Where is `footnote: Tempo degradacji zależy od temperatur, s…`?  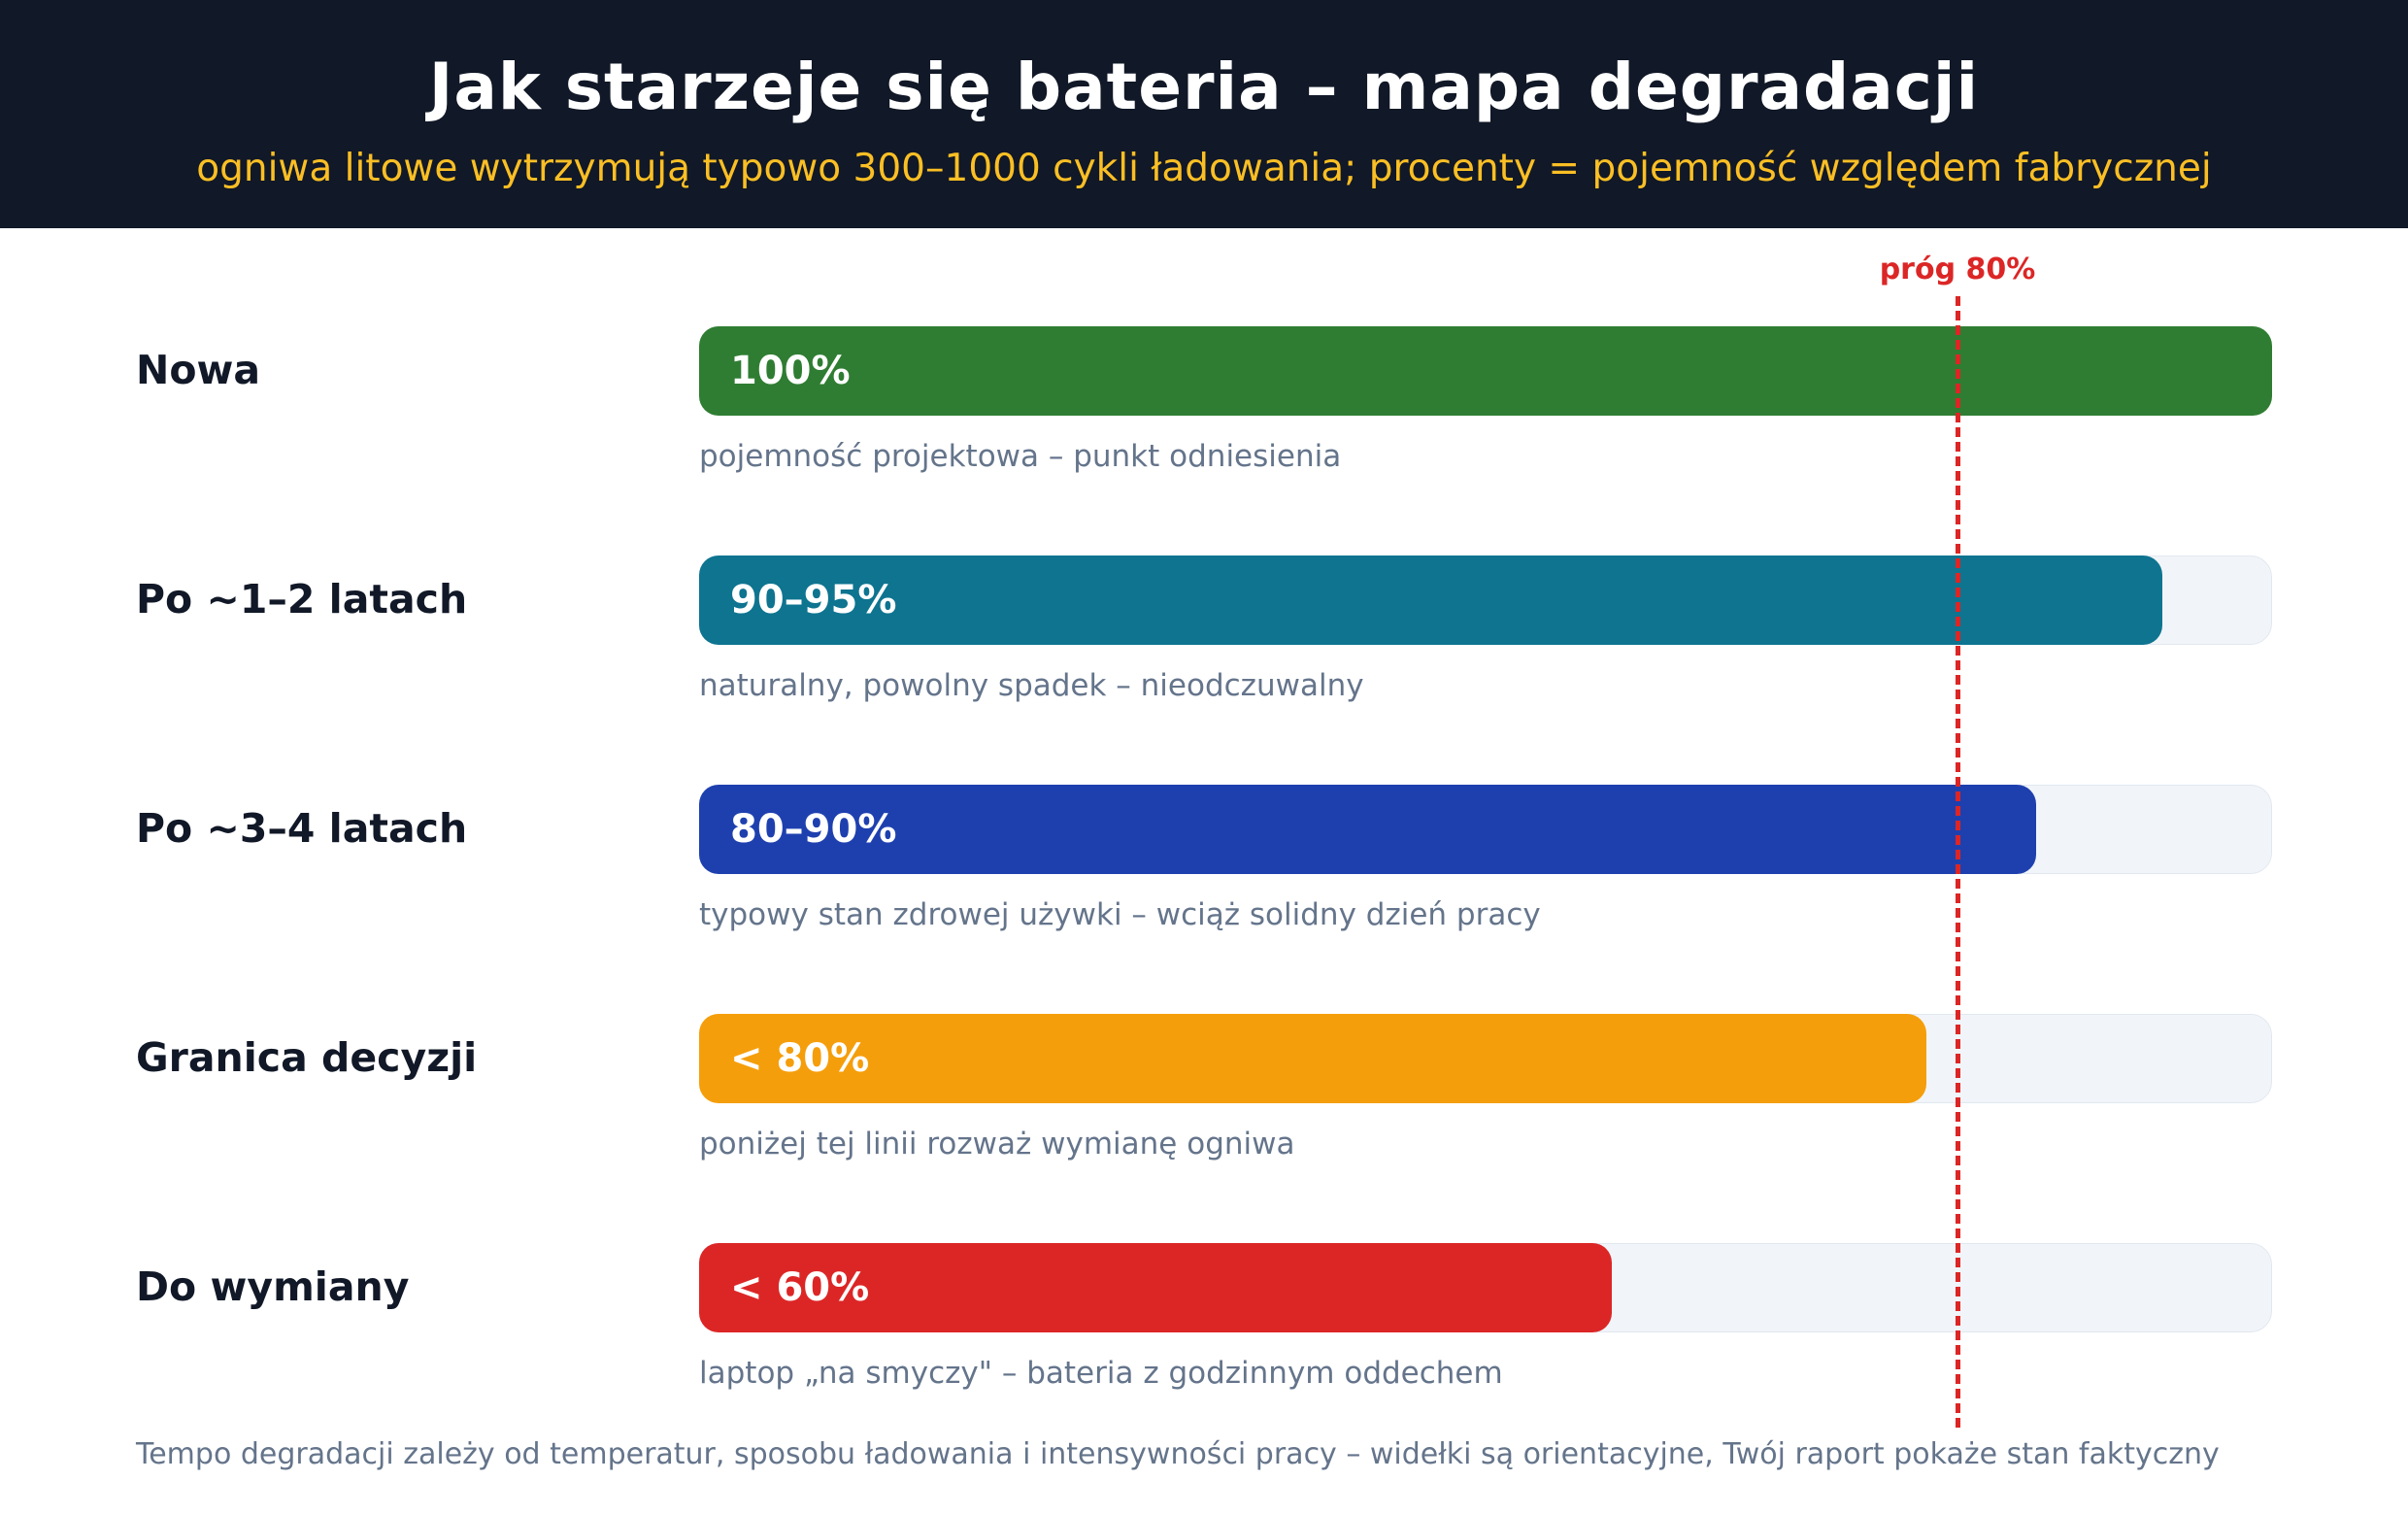
footnote: Tempo degradacji zależy od temperatur, s… is located at coordinates (1178, 1454).